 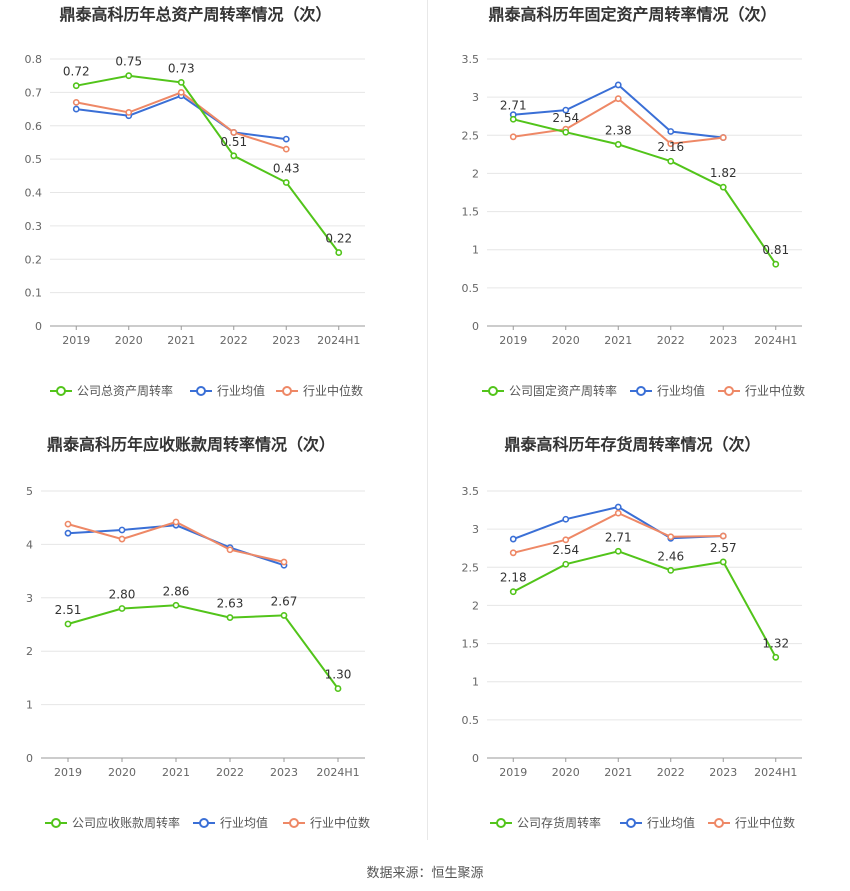 What do you see at coordinates (559, 822) in the screenshot?
I see `legend-label: 公司存货周转率` at bounding box center [559, 822].